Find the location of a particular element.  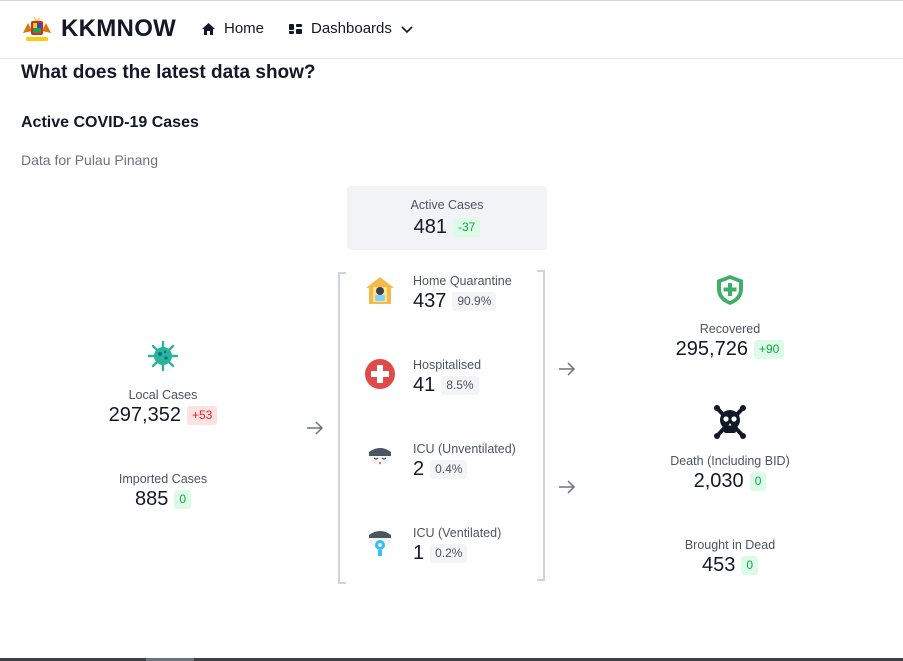

icu-unventilated-pct: 0.4% is located at coordinates (449, 469).